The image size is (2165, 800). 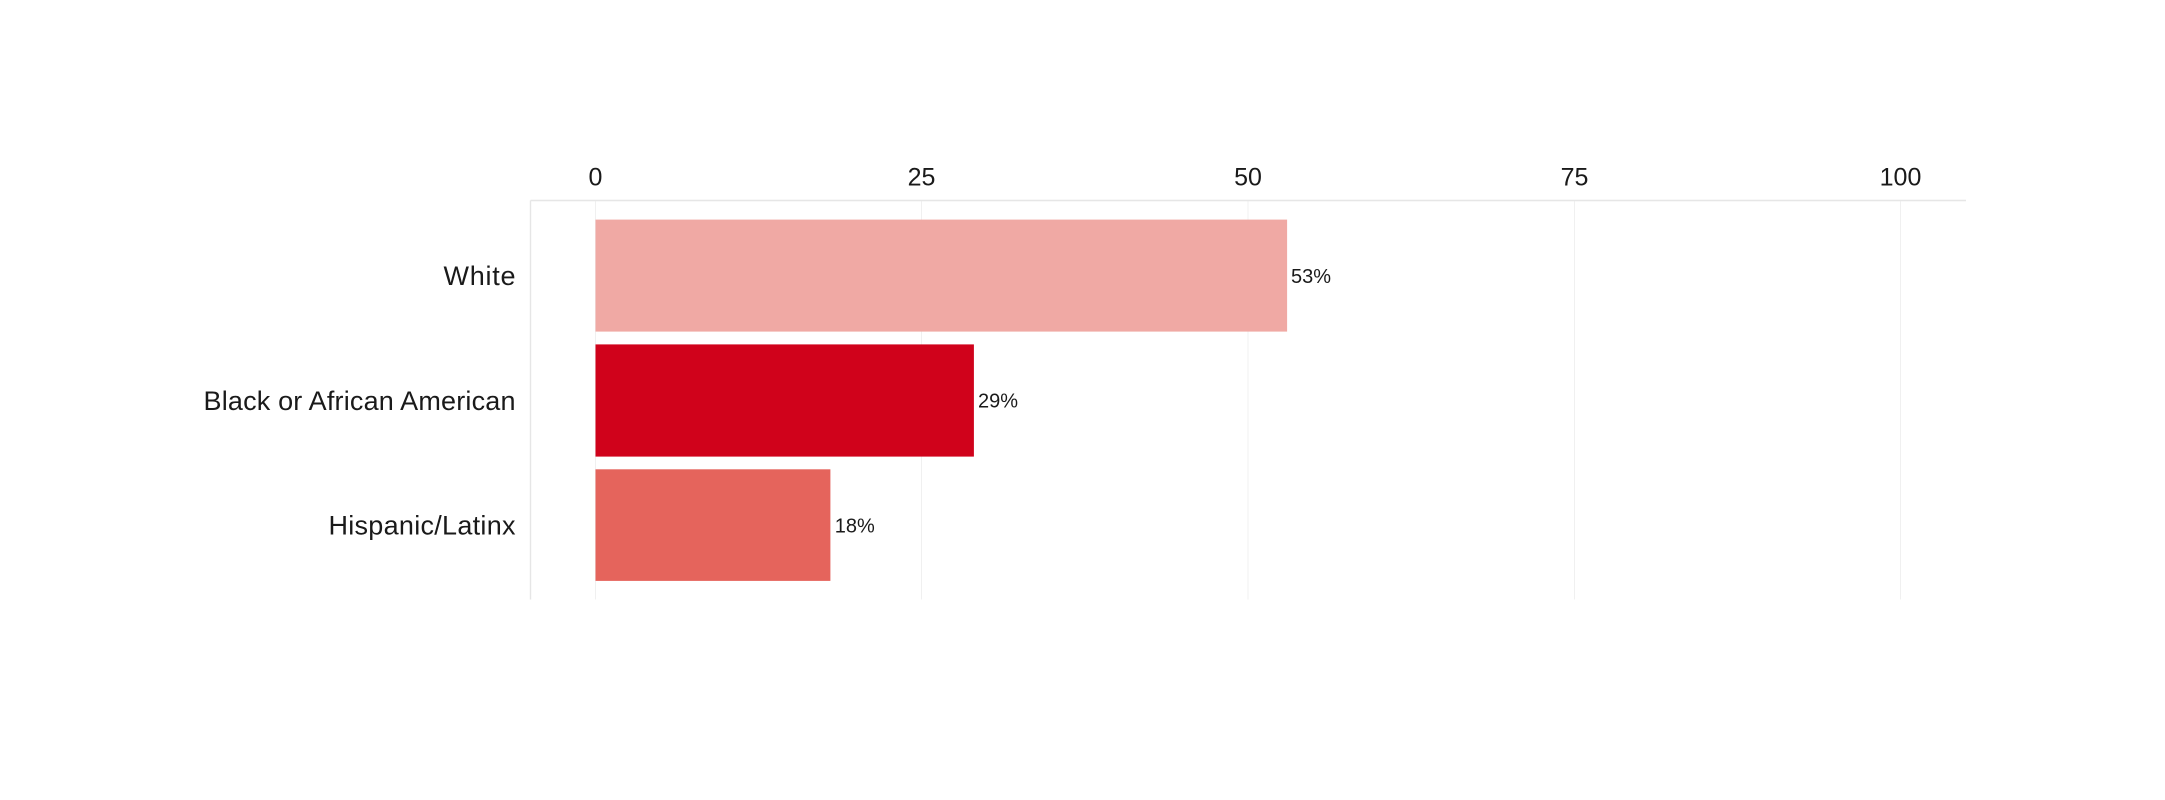 I want to click on svg-text: 53%, so click(x=1311, y=277).